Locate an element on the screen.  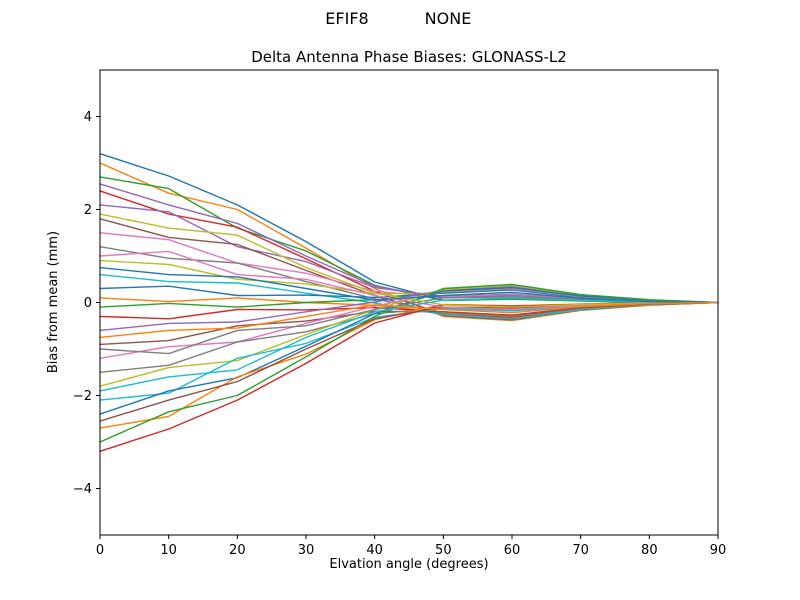
figure-title-left: EFIF8 is located at coordinates (346, 18).